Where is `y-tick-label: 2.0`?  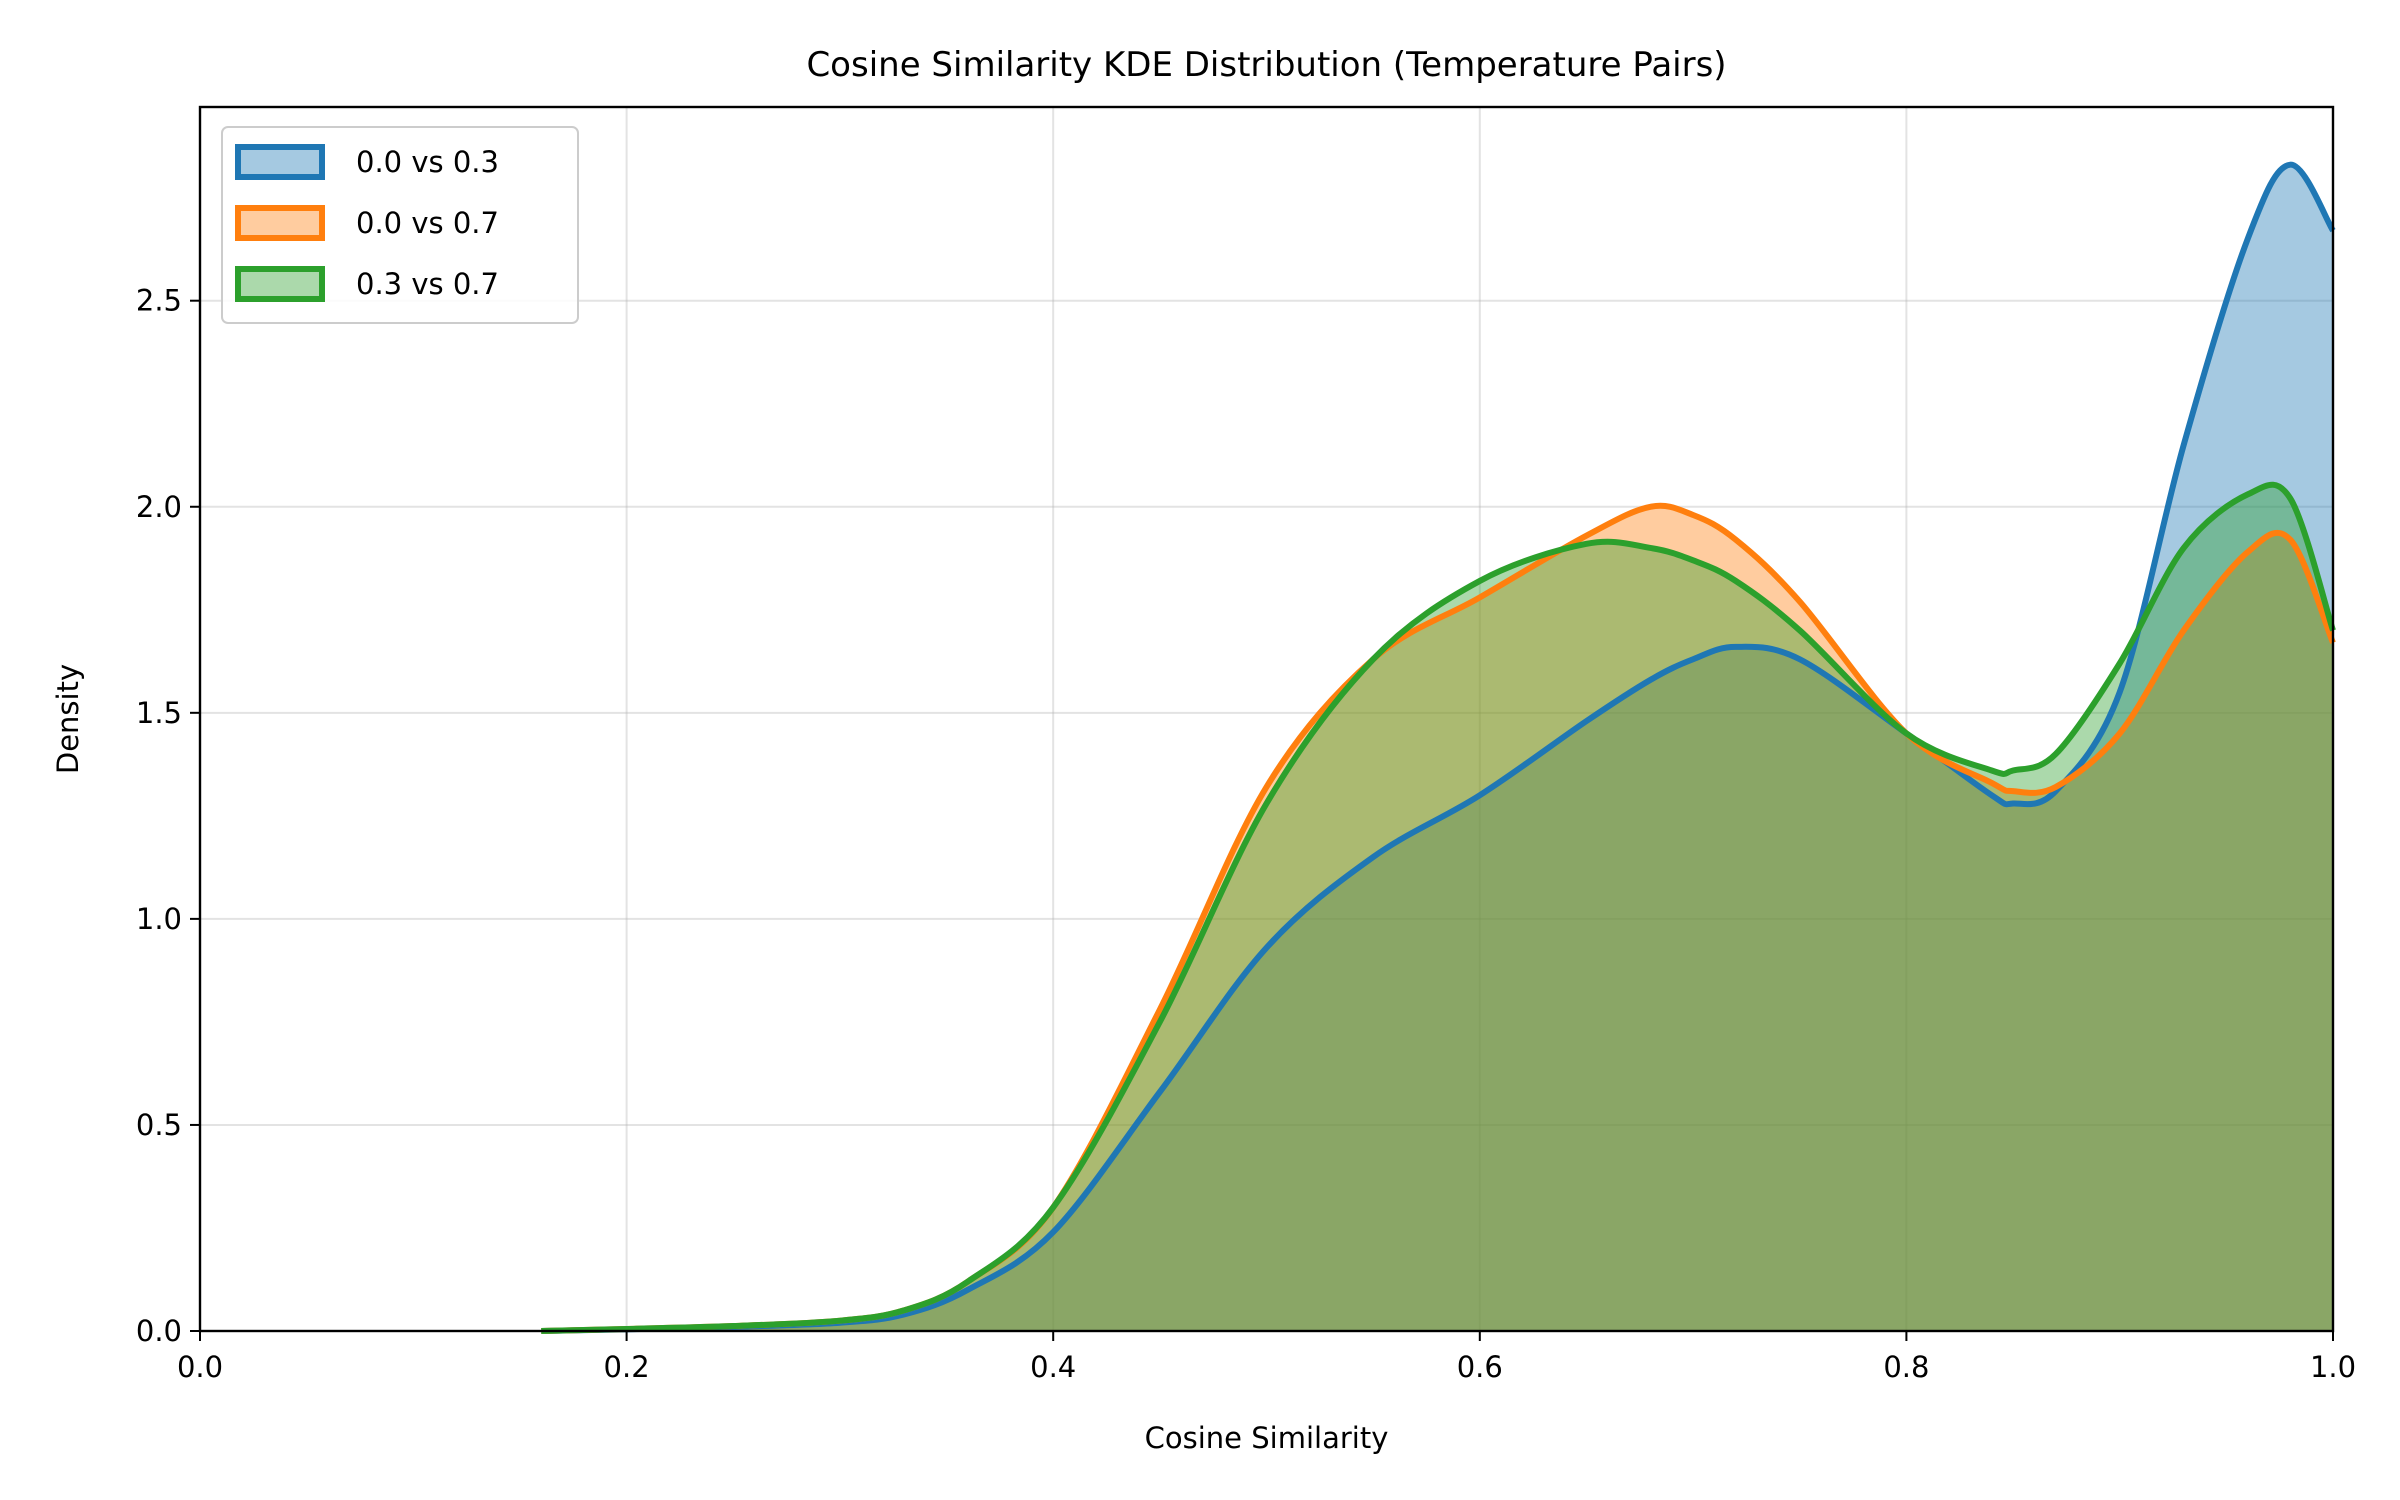 y-tick-label: 2.0 is located at coordinates (159, 507).